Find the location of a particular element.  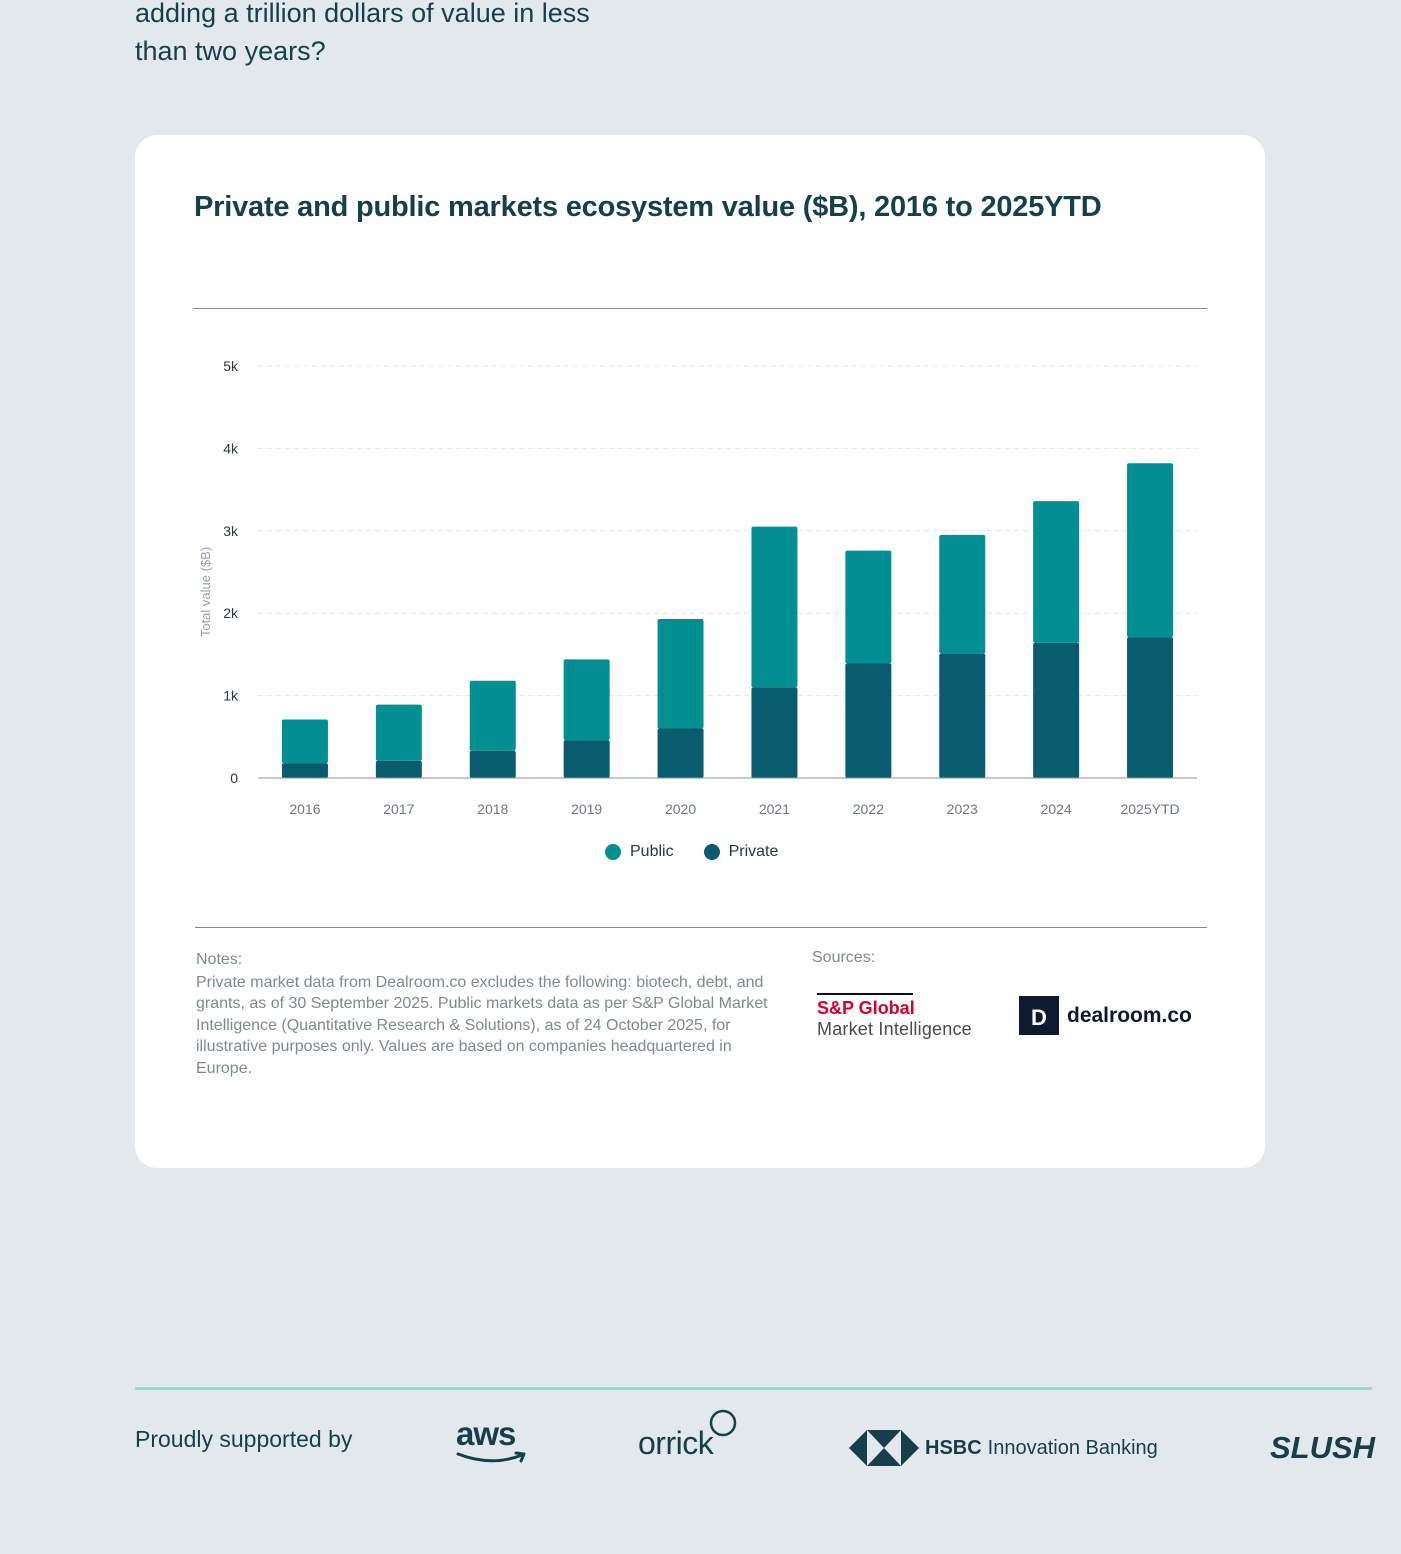

notes-title: Notes: is located at coordinates (219, 959).